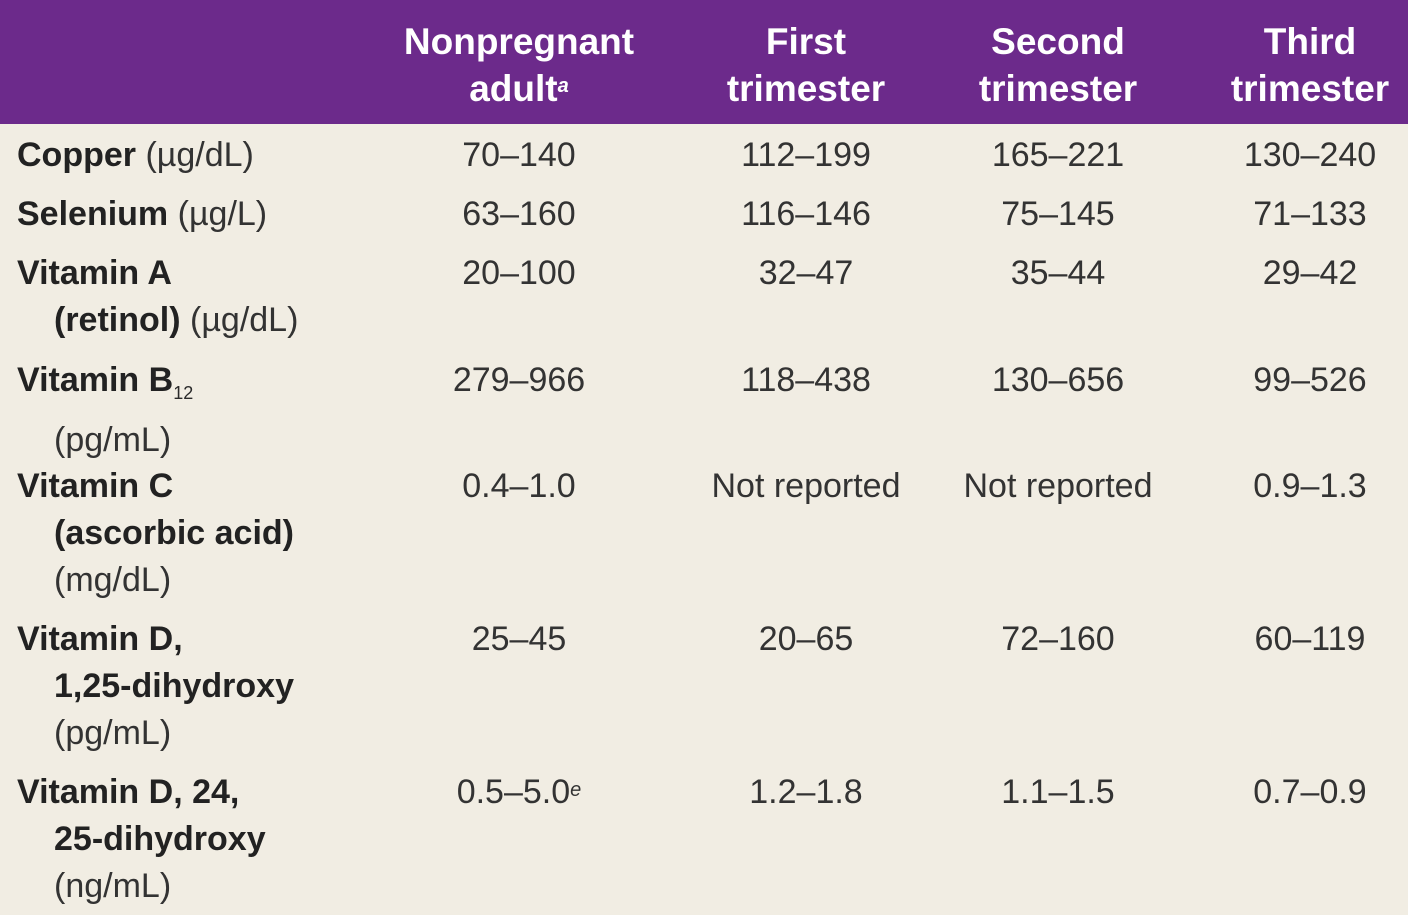 Image resolution: width=1408 pixels, height=915 pixels. What do you see at coordinates (519, 155) in the screenshot?
I see `table-cell: 70–140` at bounding box center [519, 155].